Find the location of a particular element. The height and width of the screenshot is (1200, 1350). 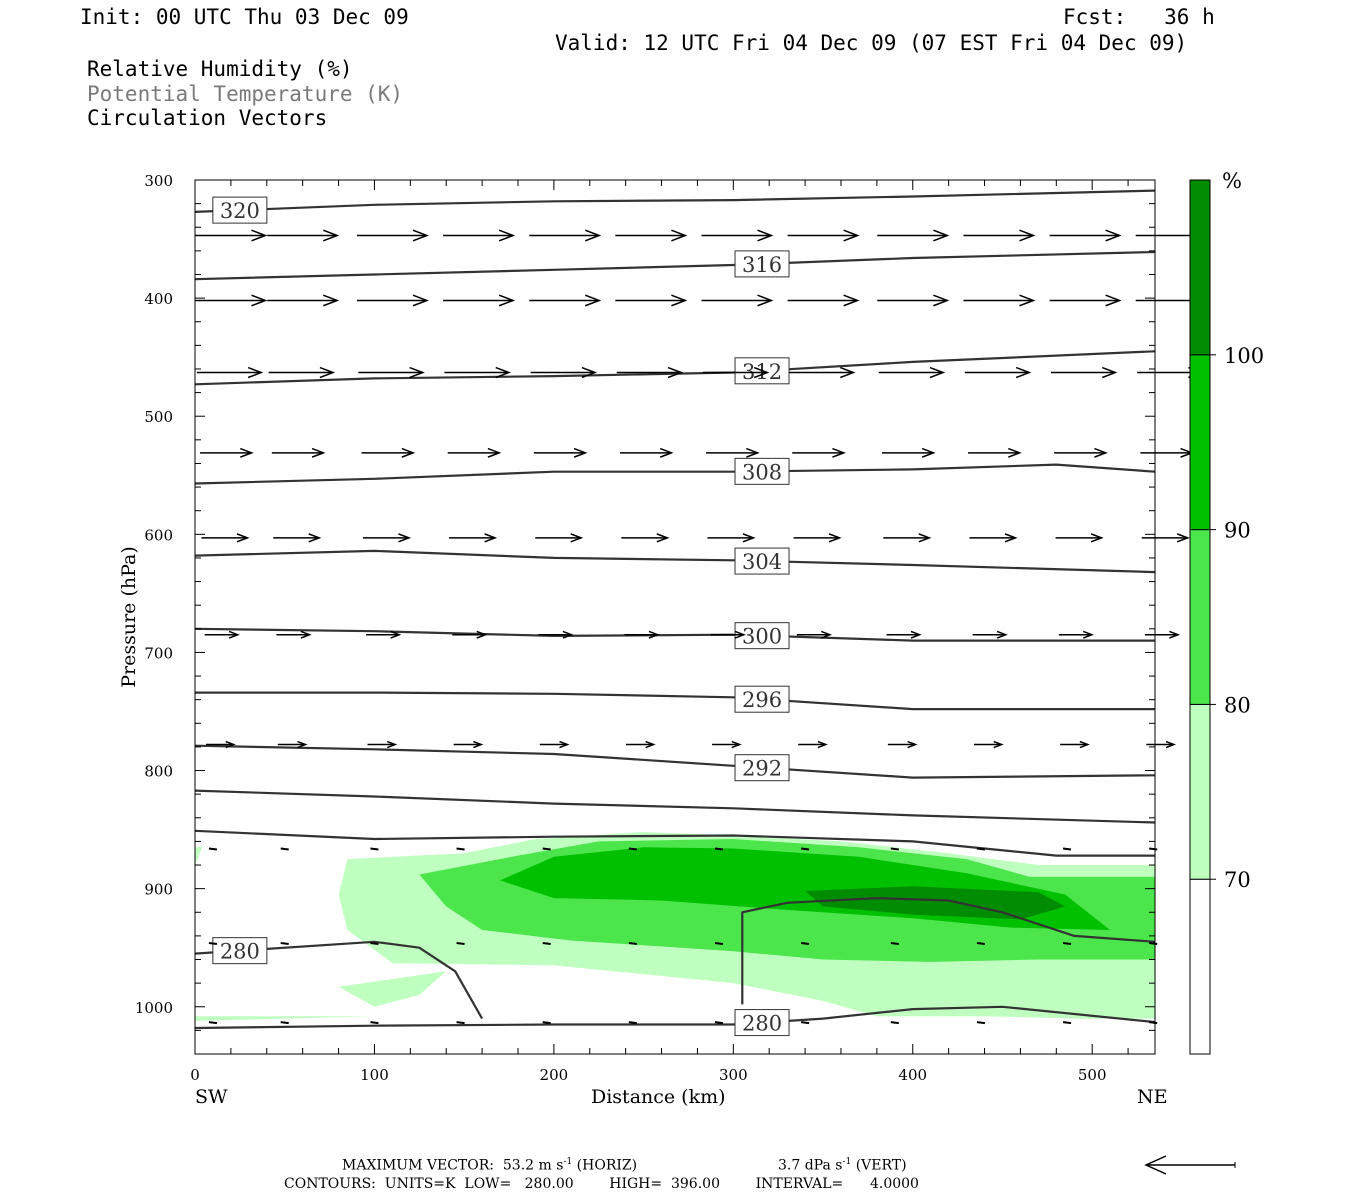

horiz-value: 53.2 m s is located at coordinates (533, 1165).